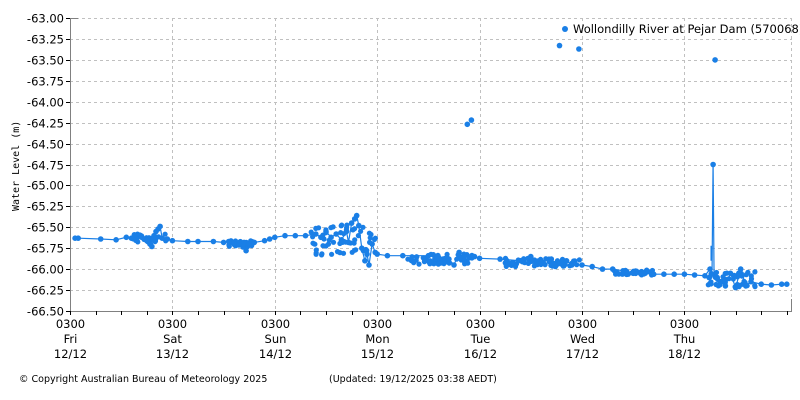  Describe the element at coordinates (275, 354) in the screenshot. I see `svg-text: 14/12` at that location.